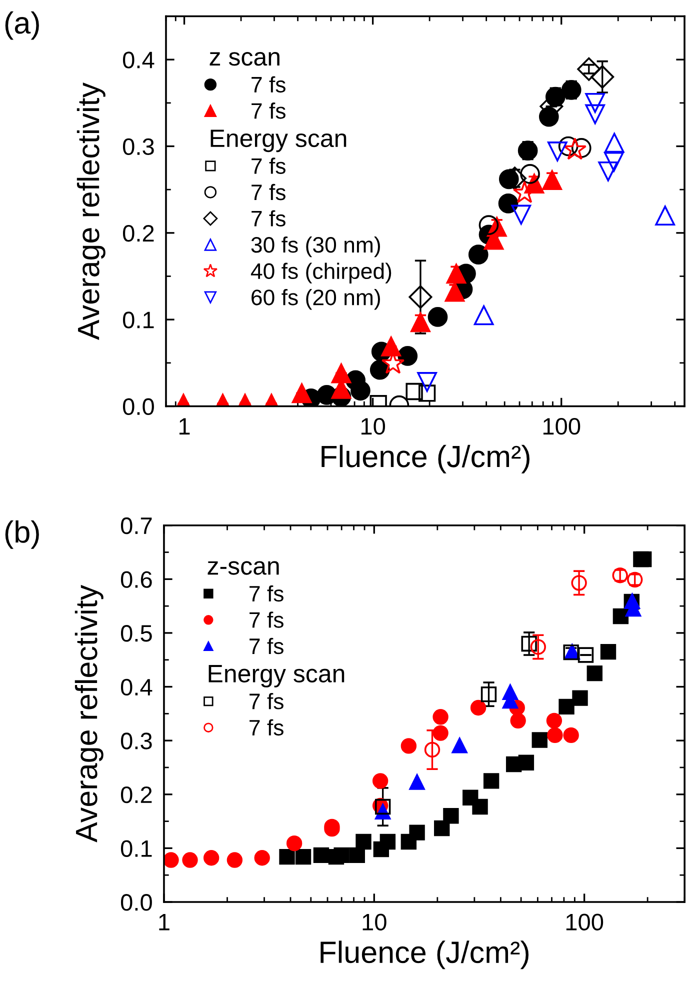 This screenshot has width=696, height=986. What do you see at coordinates (136, 525) in the screenshot?
I see `y-tick-label: 0.7` at bounding box center [136, 525].